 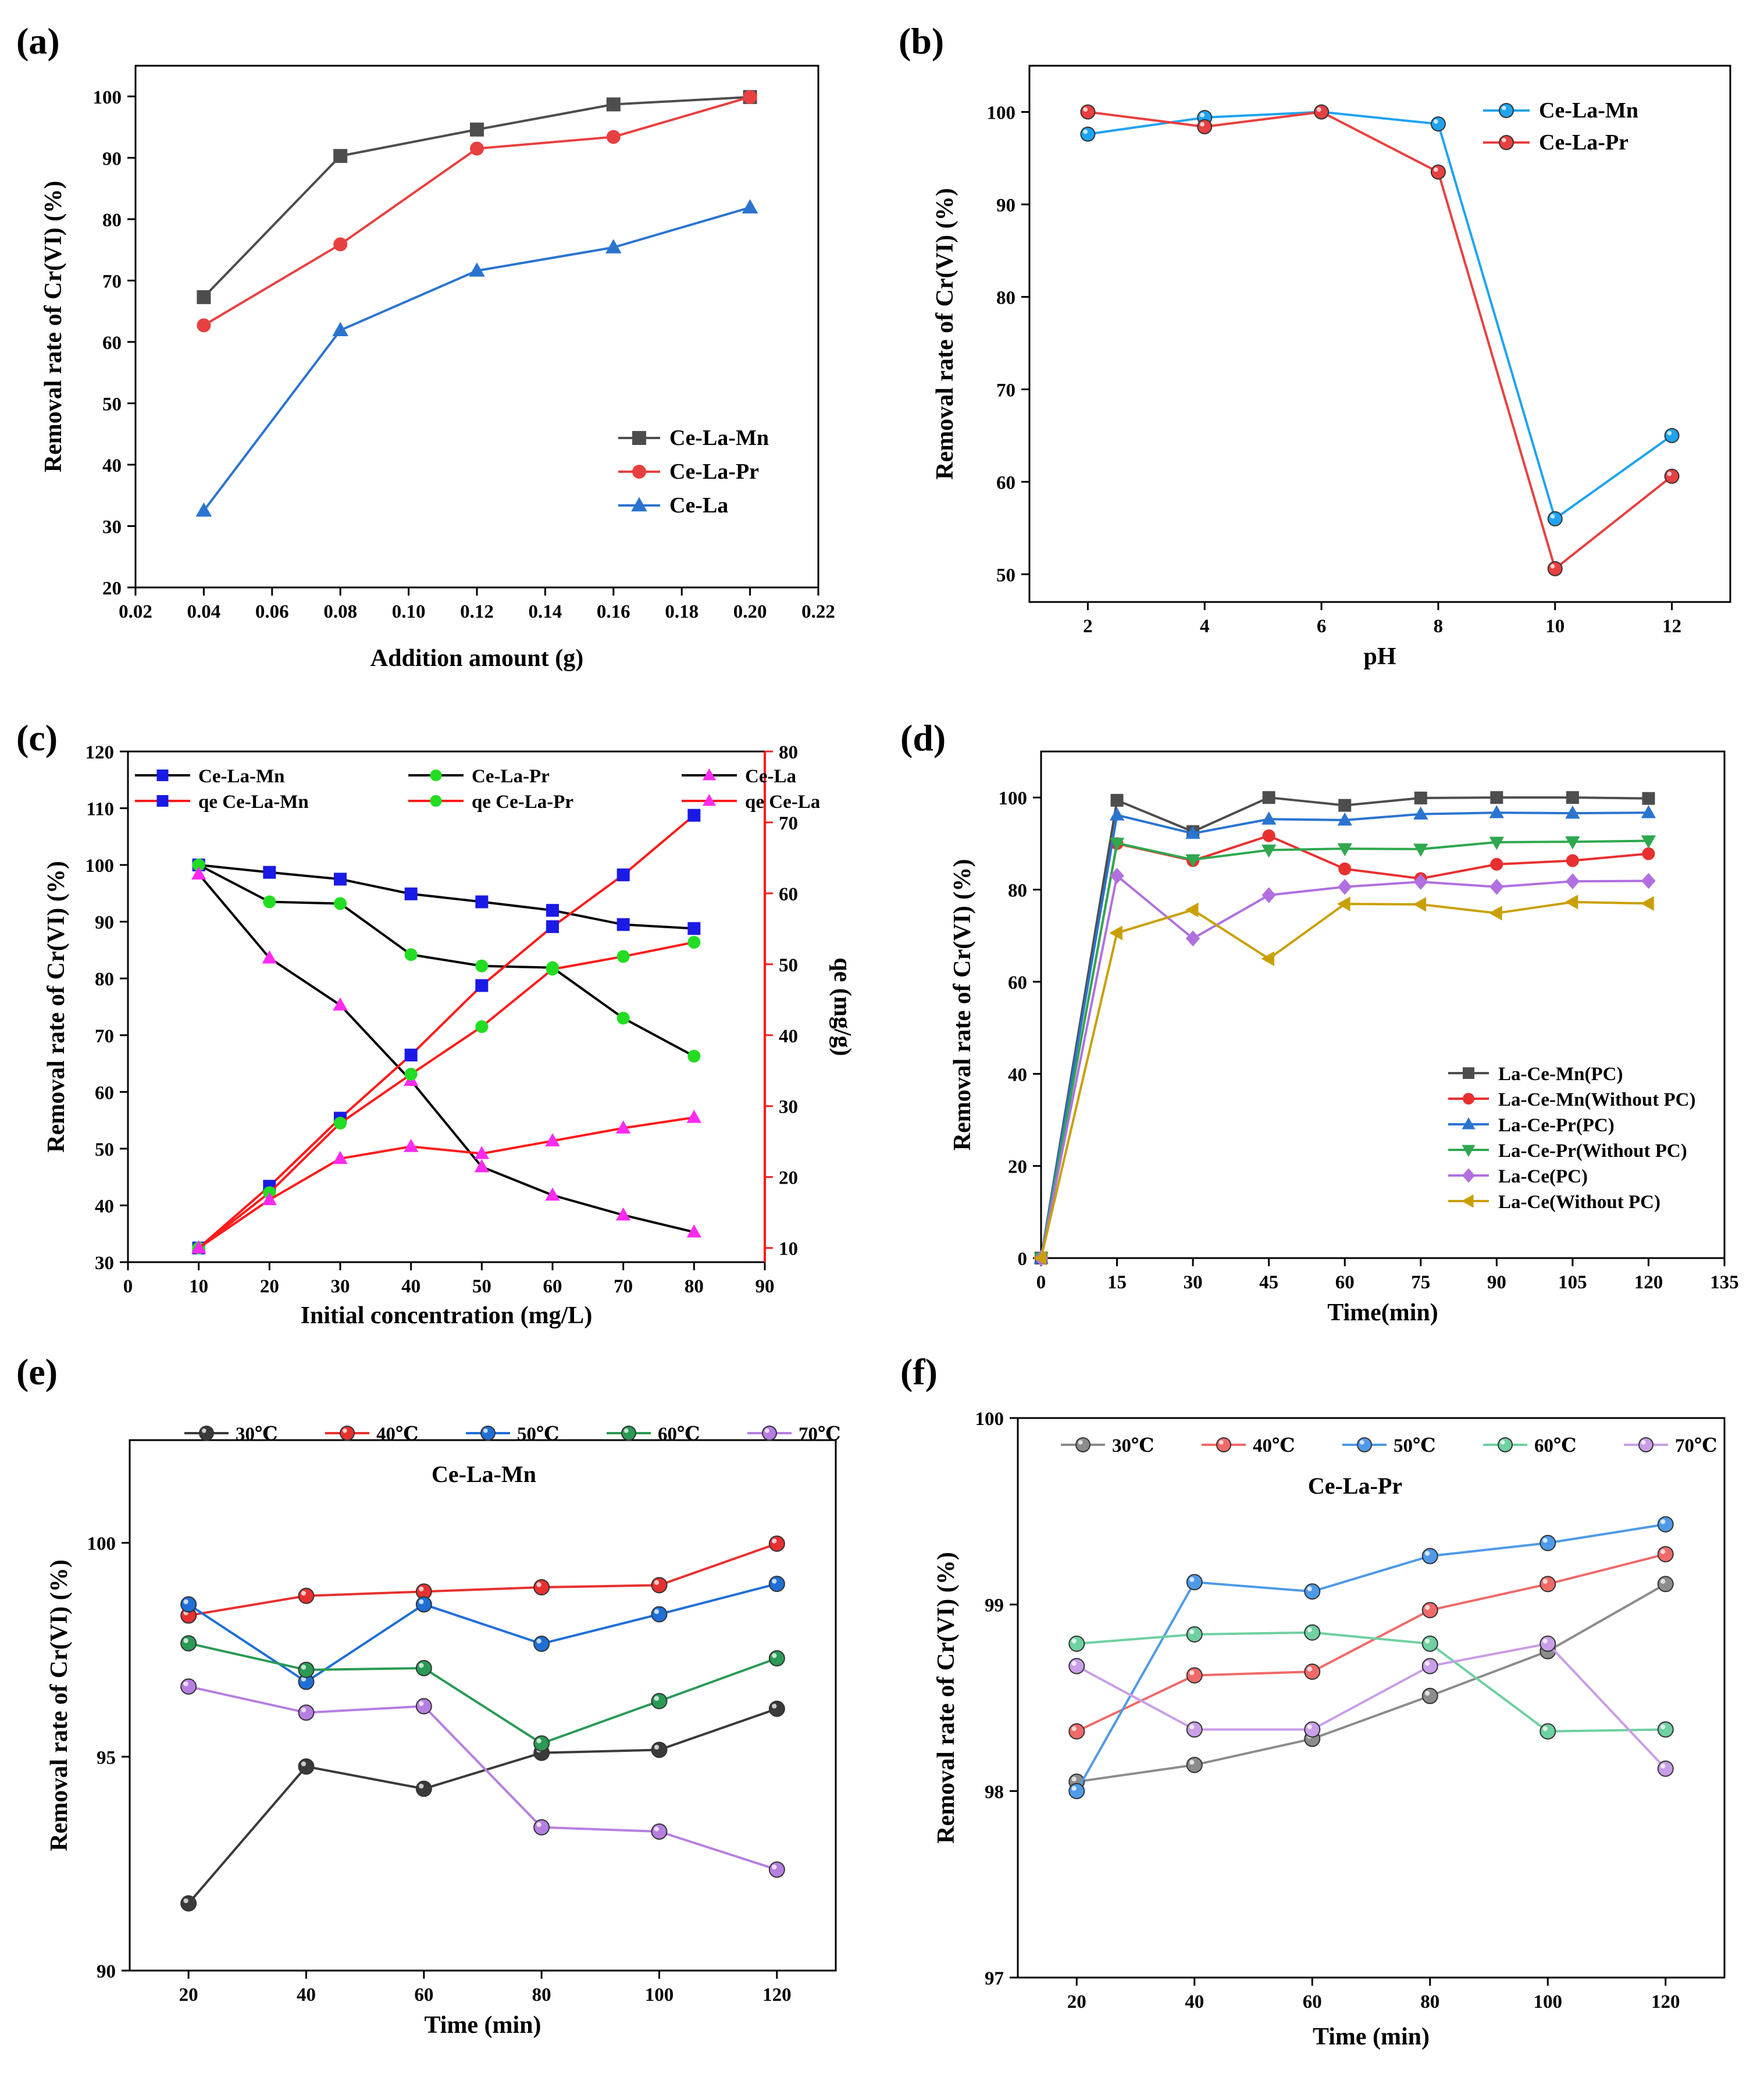 I want to click on x-tick-label: 8, so click(x=1439, y=626).